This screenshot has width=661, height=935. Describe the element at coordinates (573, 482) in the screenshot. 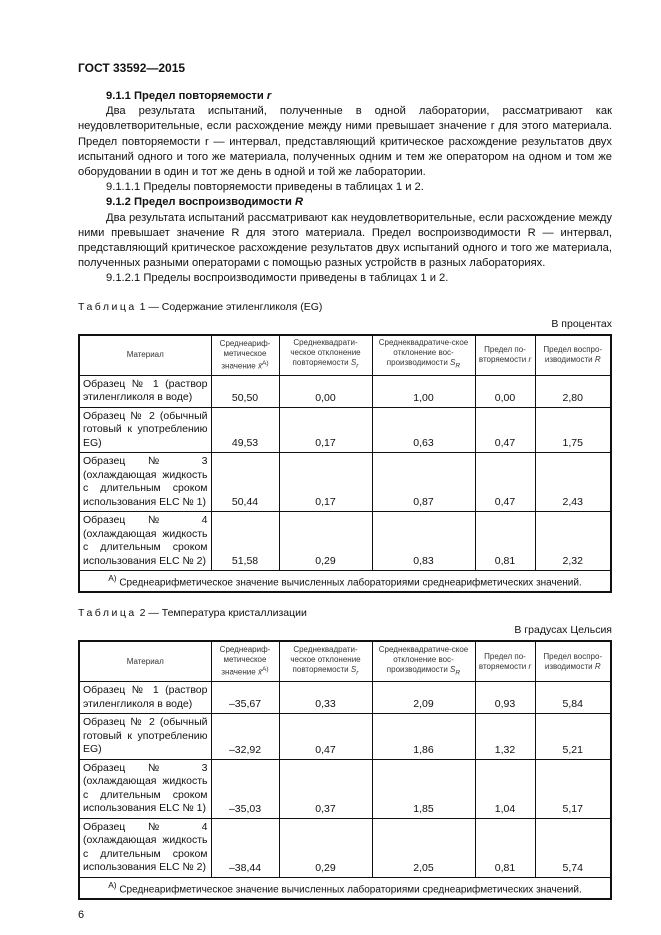

I see `value-cell: 2,43` at that location.